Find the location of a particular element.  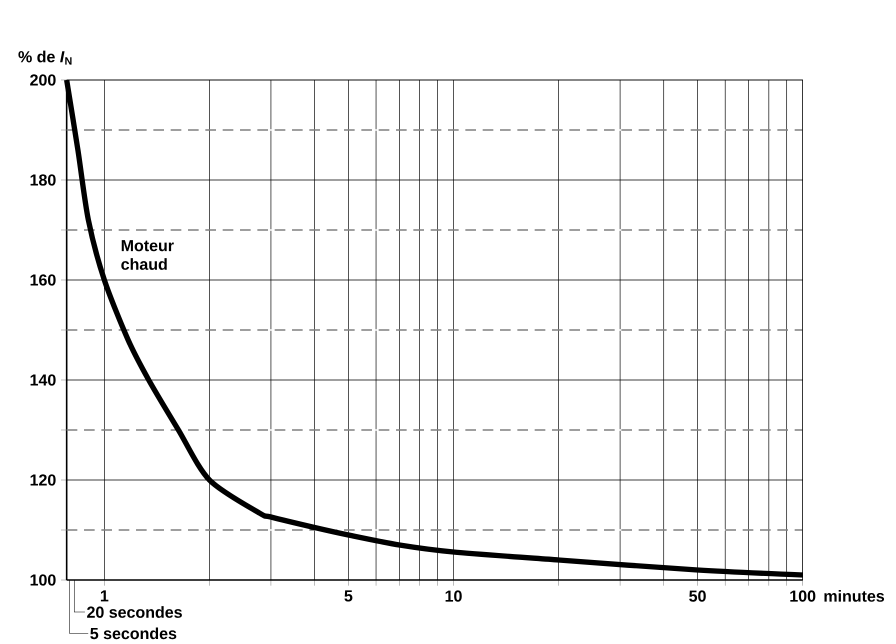

x-tick-label: 100 is located at coordinates (803, 596).